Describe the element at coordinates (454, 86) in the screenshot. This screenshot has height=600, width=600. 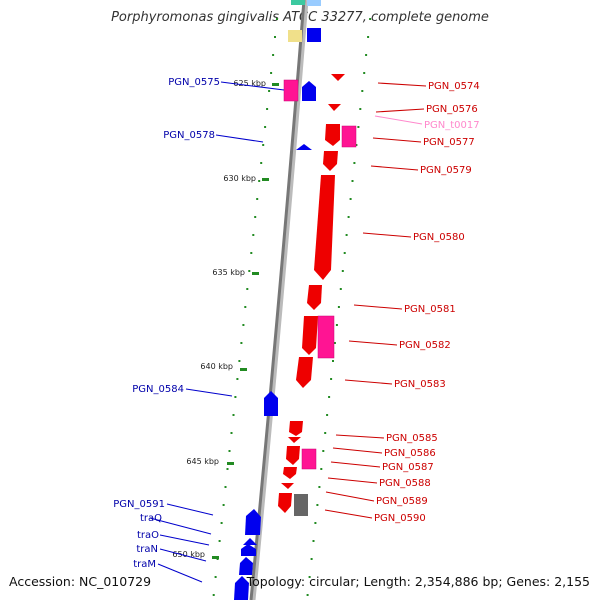
I see `gene-label: PGN_0574` at that location.